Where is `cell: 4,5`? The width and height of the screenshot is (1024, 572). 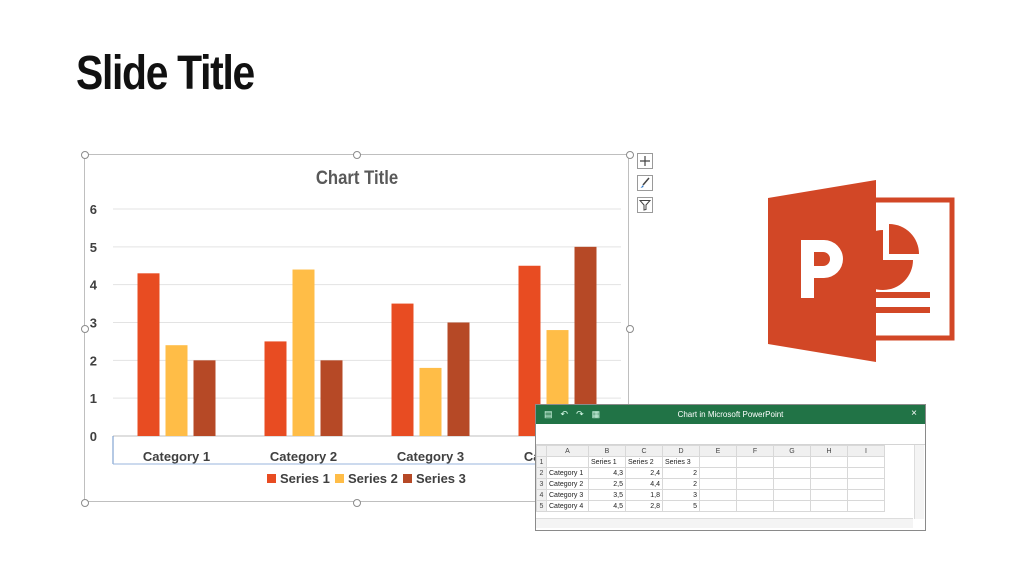
cell: 4,5 is located at coordinates (607, 506).